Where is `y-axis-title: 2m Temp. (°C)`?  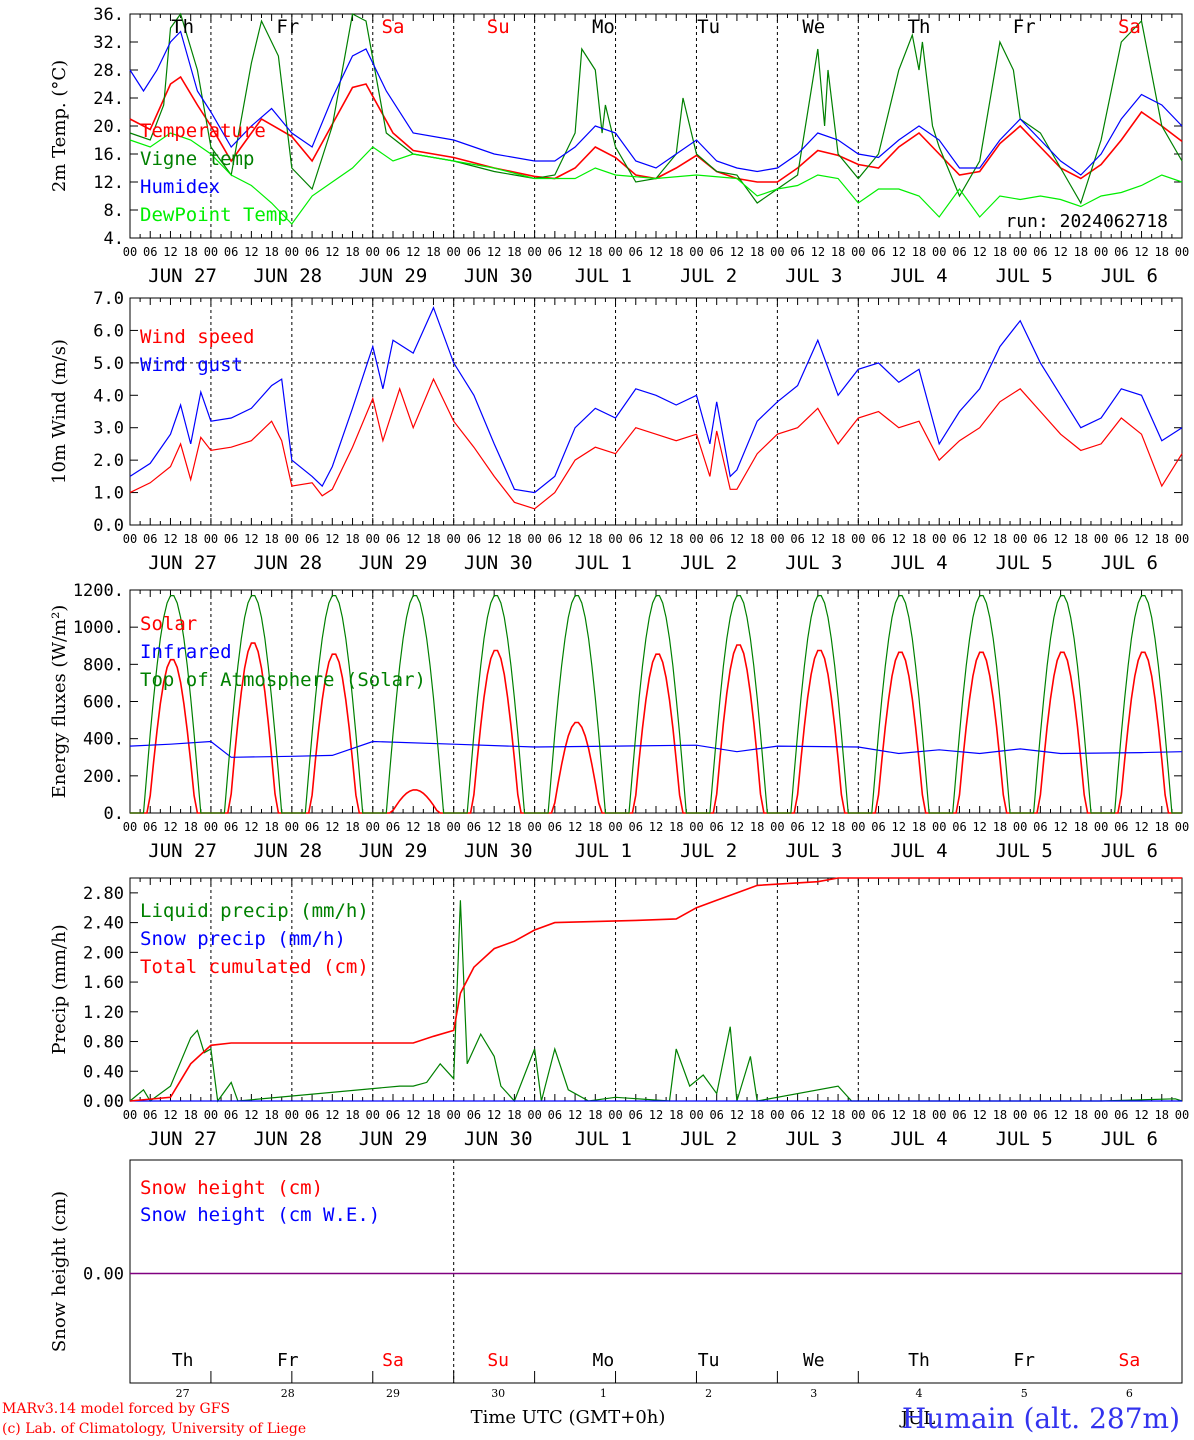
y-axis-title: 2m Temp. (°C) is located at coordinates (59, 126).